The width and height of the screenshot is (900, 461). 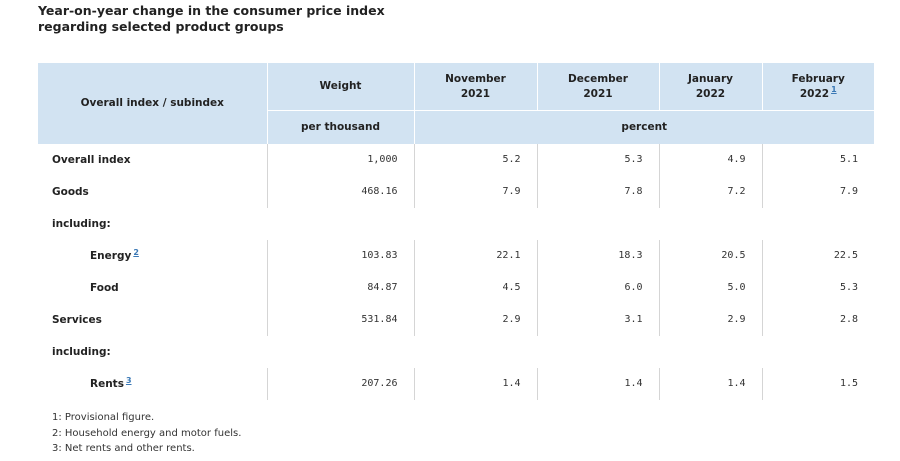 I want to click on weight-cell: 531.84, so click(x=340, y=320).